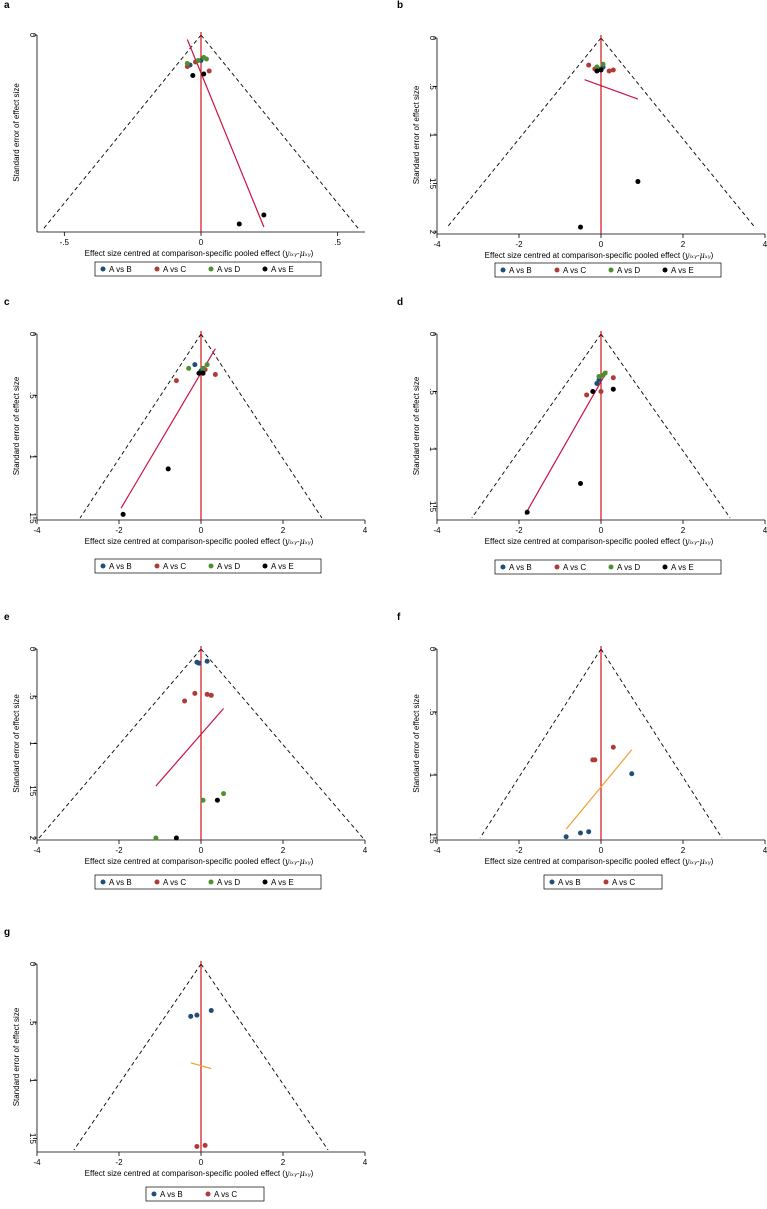 This screenshot has width=767, height=1209. I want to click on y-tick-label: 2, so click(32, 838).